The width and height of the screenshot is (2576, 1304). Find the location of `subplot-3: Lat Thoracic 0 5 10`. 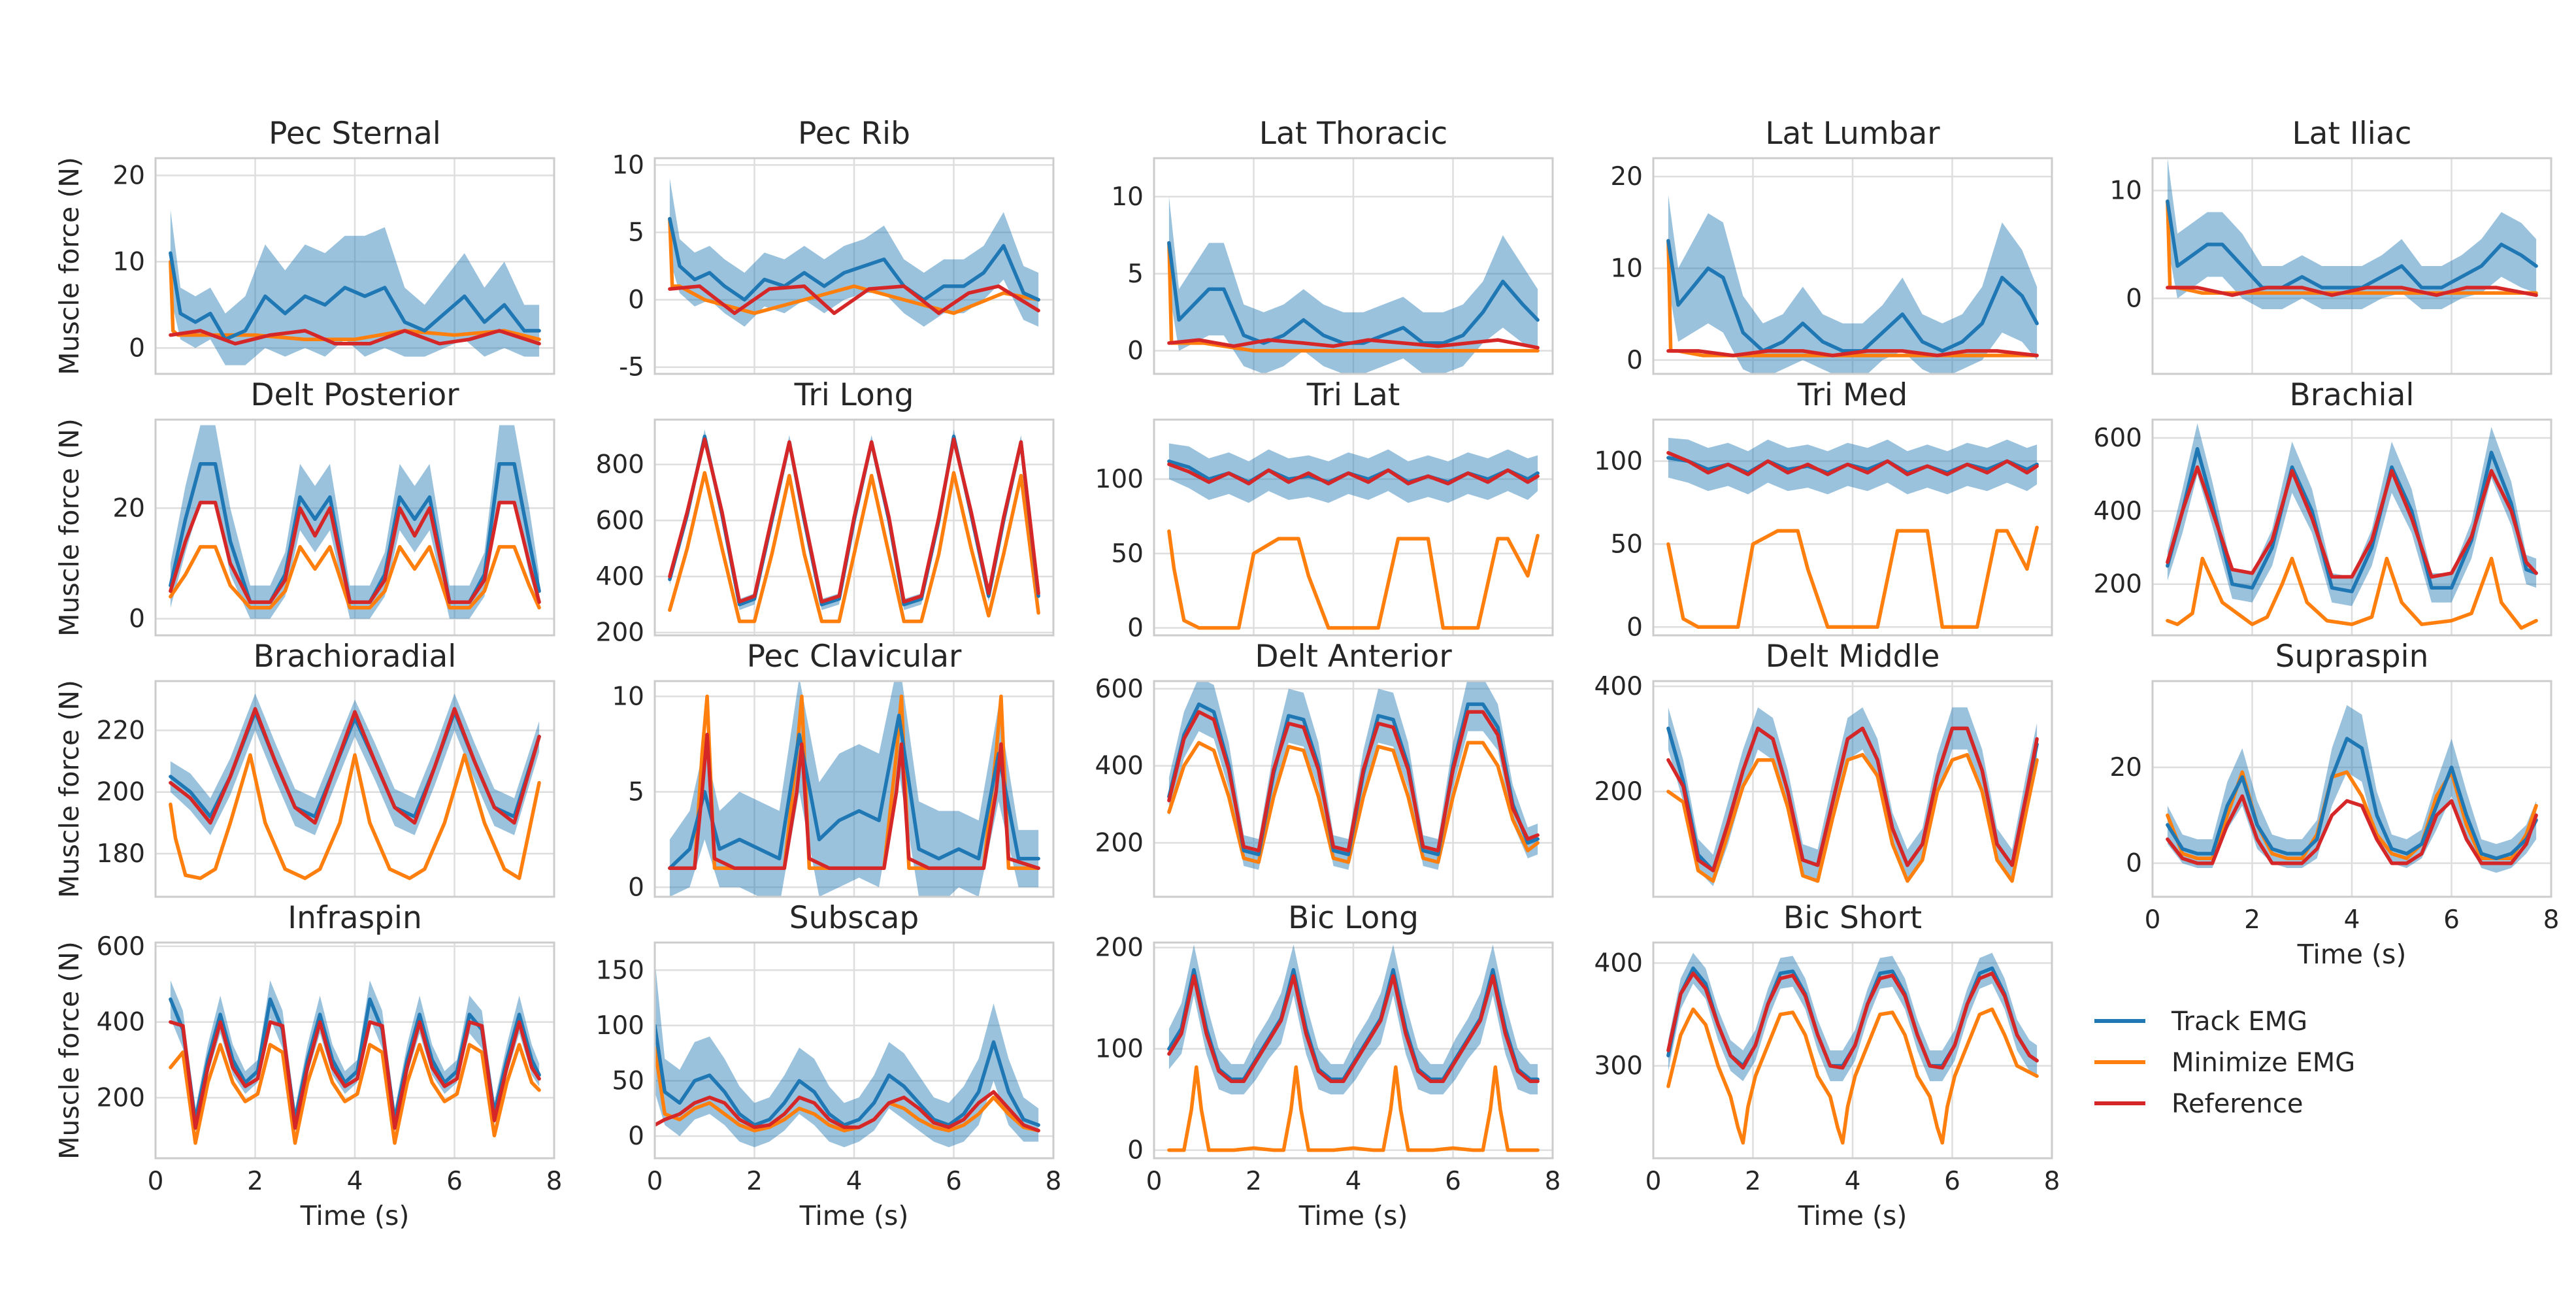

subplot-3: Lat Thoracic 0 5 10 is located at coordinates (1332, 246).